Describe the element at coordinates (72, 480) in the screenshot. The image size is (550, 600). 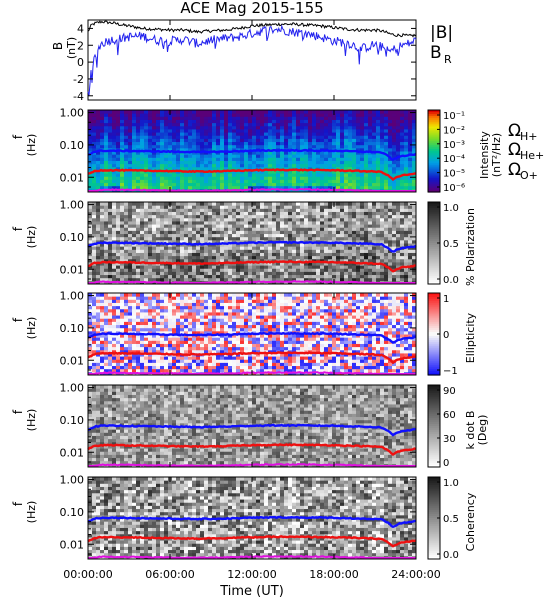
I see `coherency-ytick-label: 1.00` at that location.